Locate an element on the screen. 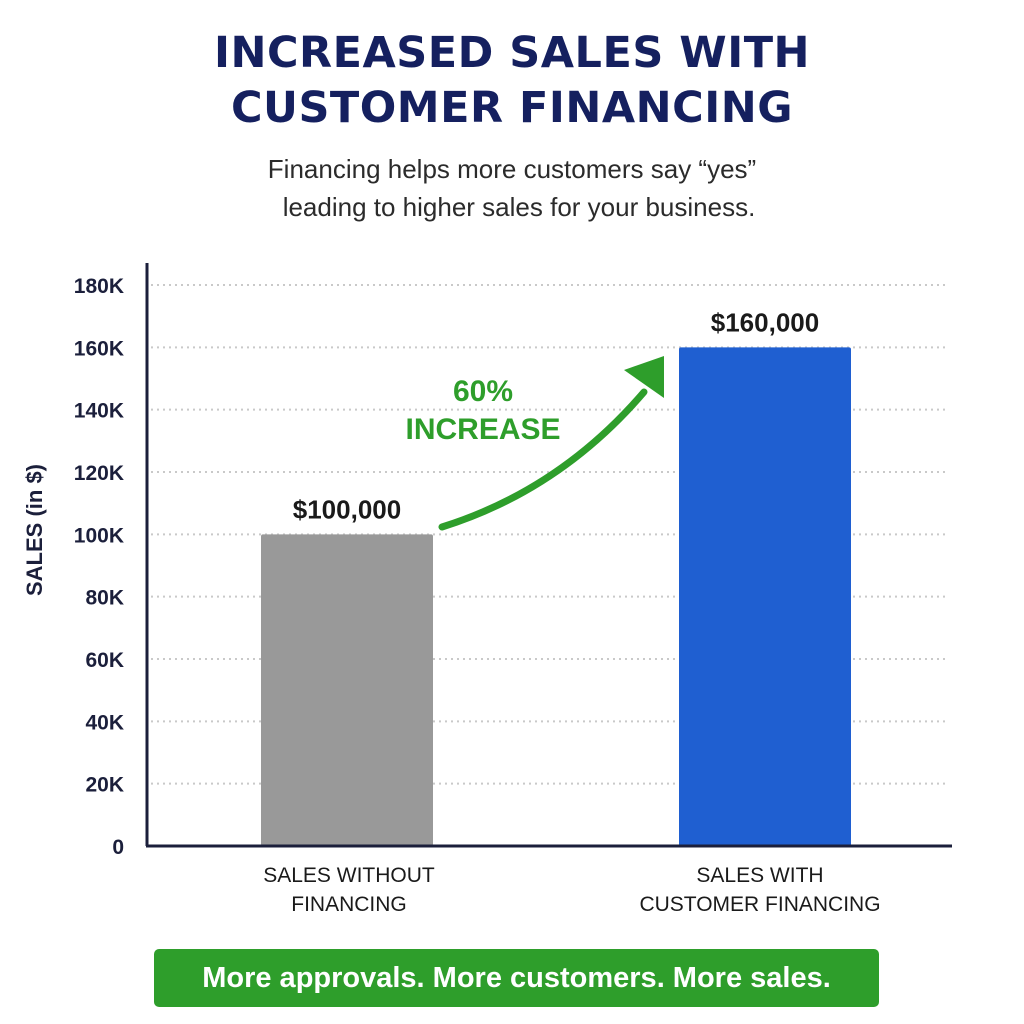  y-tick-label: 160K is located at coordinates (99, 348).